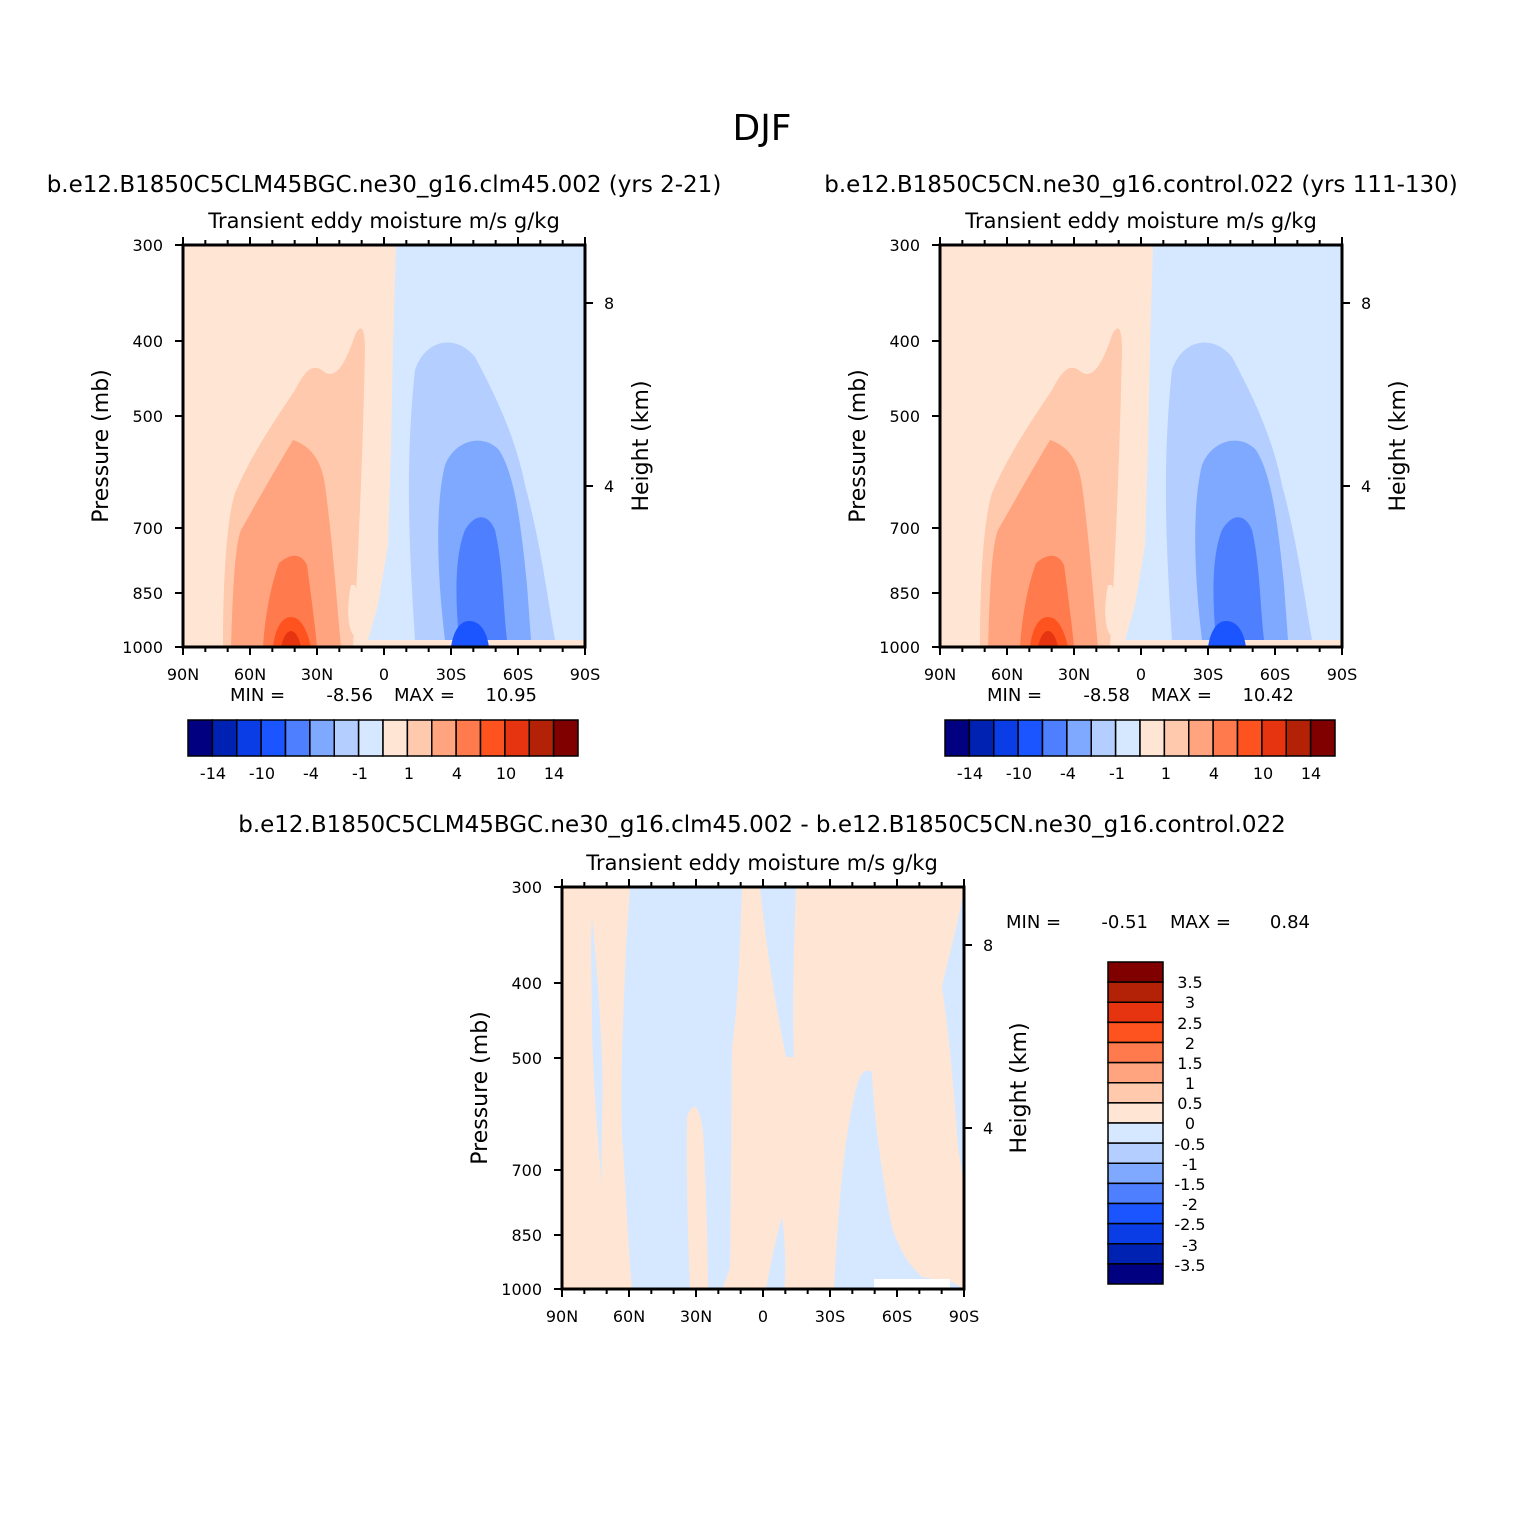 This screenshot has width=1525, height=1525. What do you see at coordinates (521, 1289) in the screenshot?
I see `y-tick-label: 1000` at bounding box center [521, 1289].